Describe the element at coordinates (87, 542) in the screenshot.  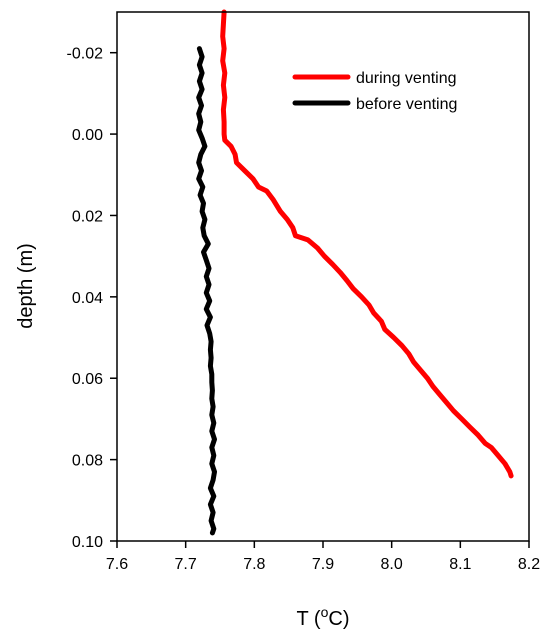
I see `y-tick-label: 0.10` at that location.